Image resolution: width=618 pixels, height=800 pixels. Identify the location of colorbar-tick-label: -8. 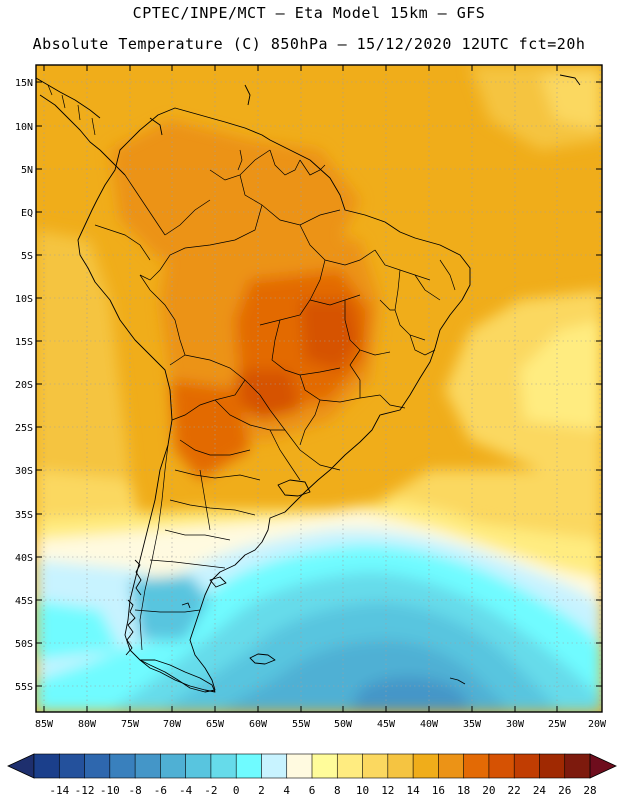
(134, 790).